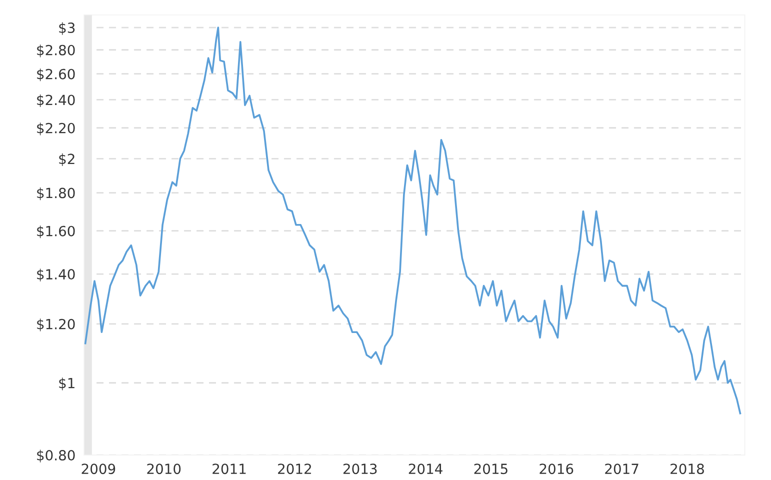 The image size is (771, 480). Describe the element at coordinates (66, 159) in the screenshot. I see `y-tick-label: $2` at that location.